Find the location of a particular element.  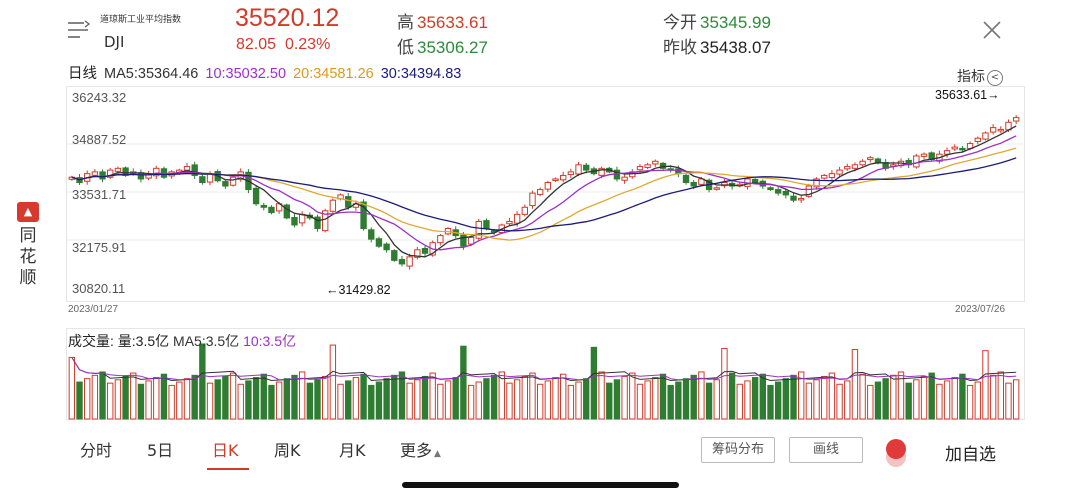

tab-weekly-k: 周K is located at coordinates (287, 450).